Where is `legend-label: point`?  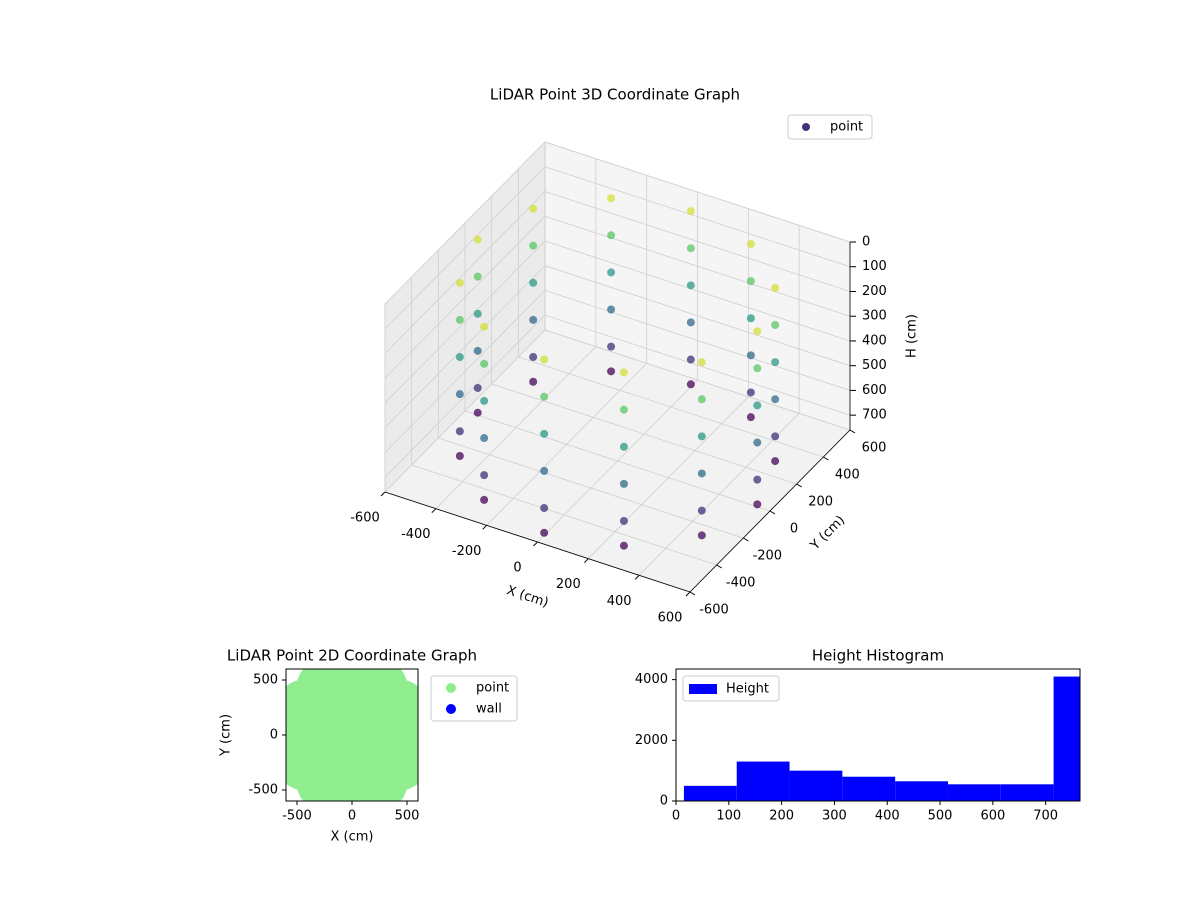 legend-label: point is located at coordinates (846, 127).